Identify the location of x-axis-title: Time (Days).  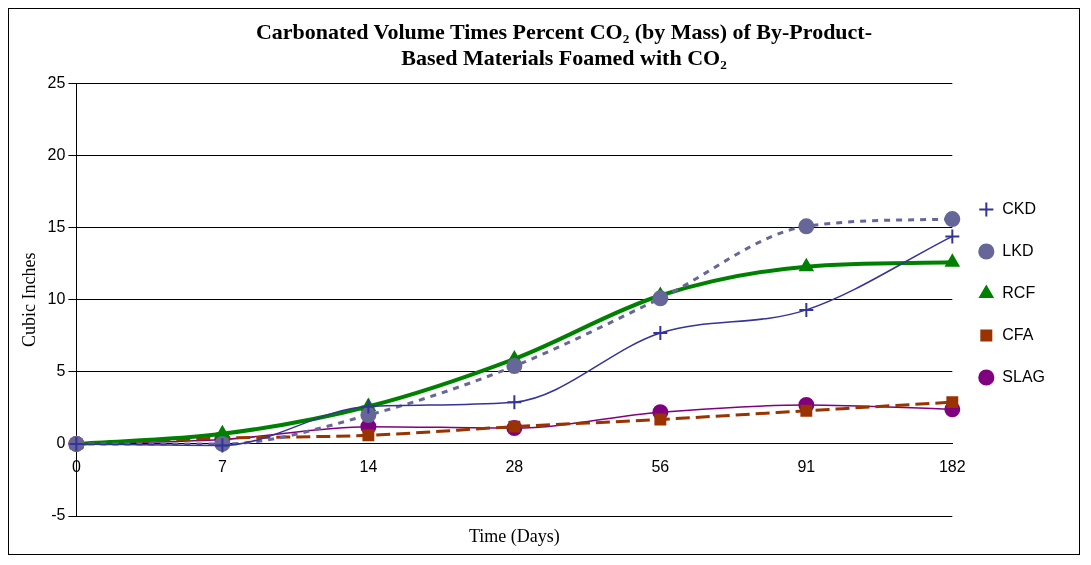
(514, 536).